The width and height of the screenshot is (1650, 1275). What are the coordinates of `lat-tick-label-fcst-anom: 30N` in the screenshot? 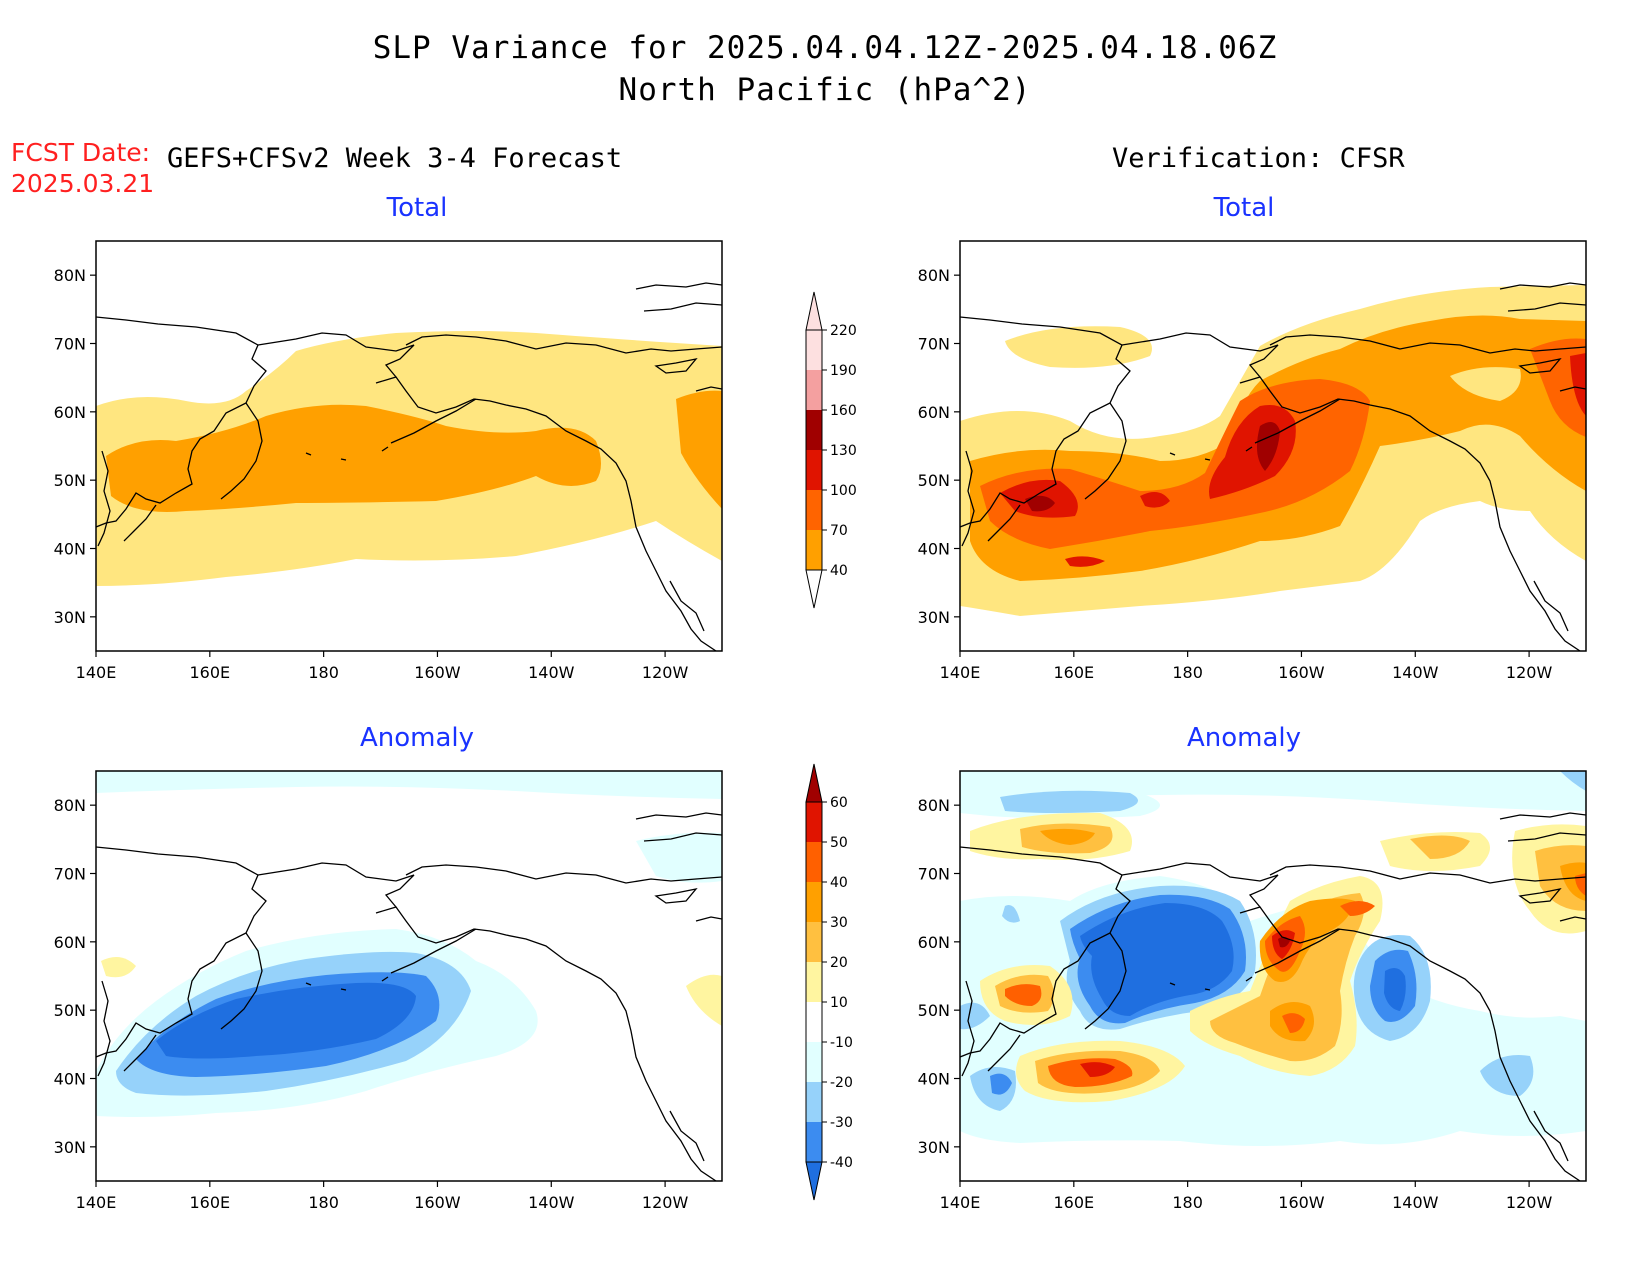 It's located at (70, 1147).